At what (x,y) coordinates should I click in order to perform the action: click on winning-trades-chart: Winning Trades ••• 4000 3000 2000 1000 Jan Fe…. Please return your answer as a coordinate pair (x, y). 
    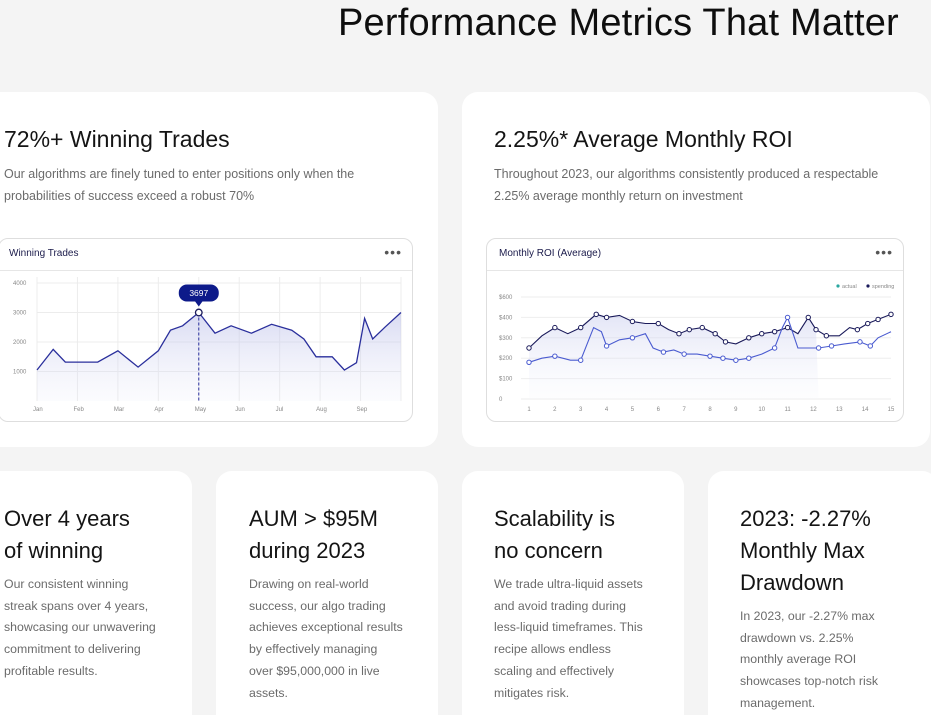
    Looking at the image, I should click on (206, 330).